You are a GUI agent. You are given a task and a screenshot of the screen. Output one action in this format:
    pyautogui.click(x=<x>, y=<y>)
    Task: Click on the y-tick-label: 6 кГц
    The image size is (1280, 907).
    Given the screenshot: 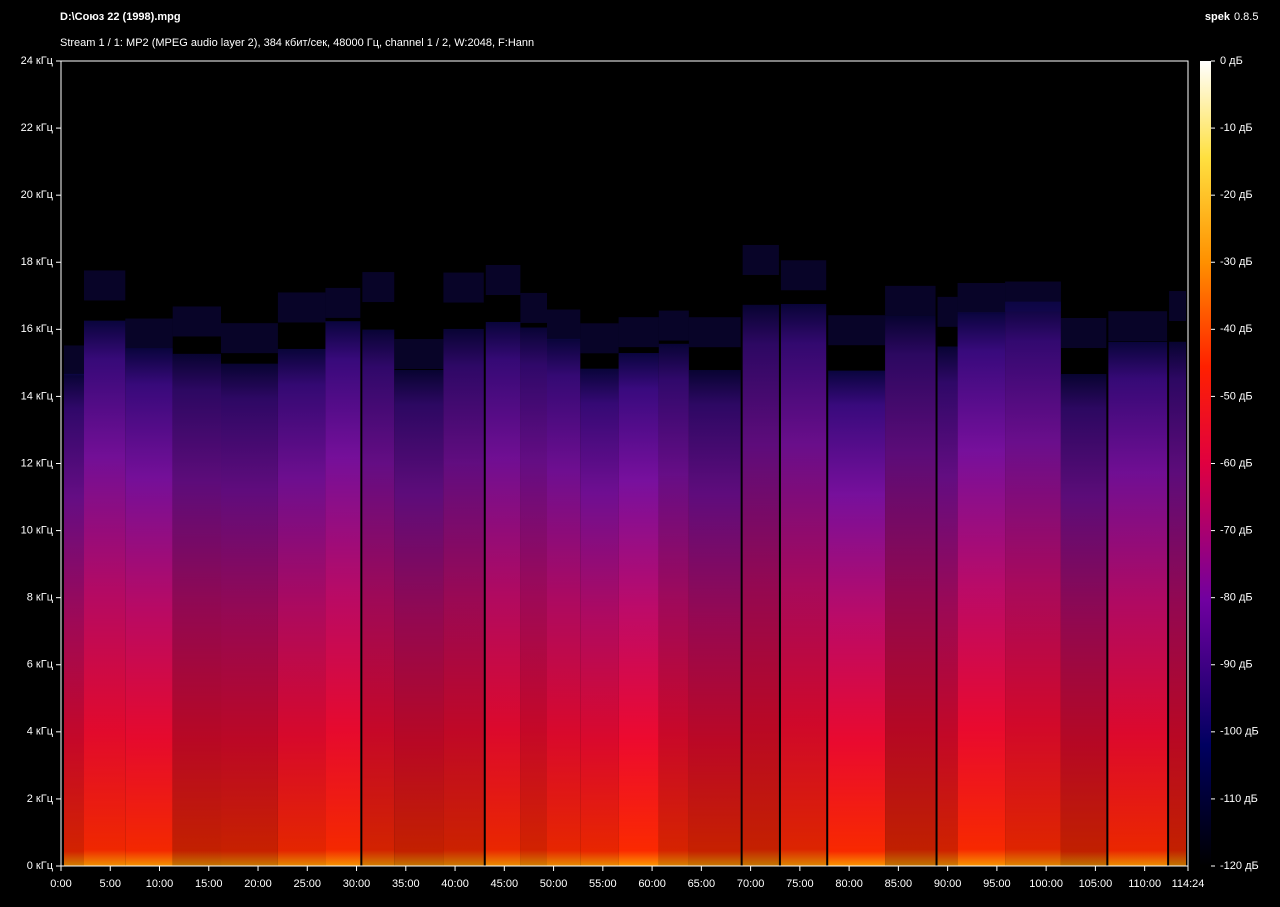 What is the action you would take?
    pyautogui.click(x=40, y=665)
    